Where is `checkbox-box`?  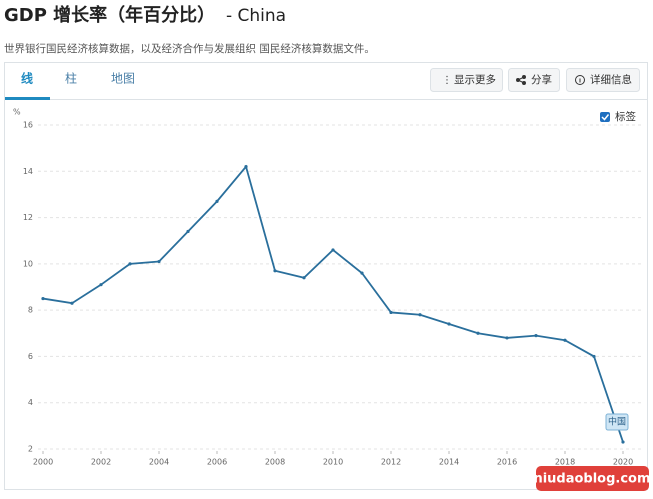 checkbox-box is located at coordinates (605, 117).